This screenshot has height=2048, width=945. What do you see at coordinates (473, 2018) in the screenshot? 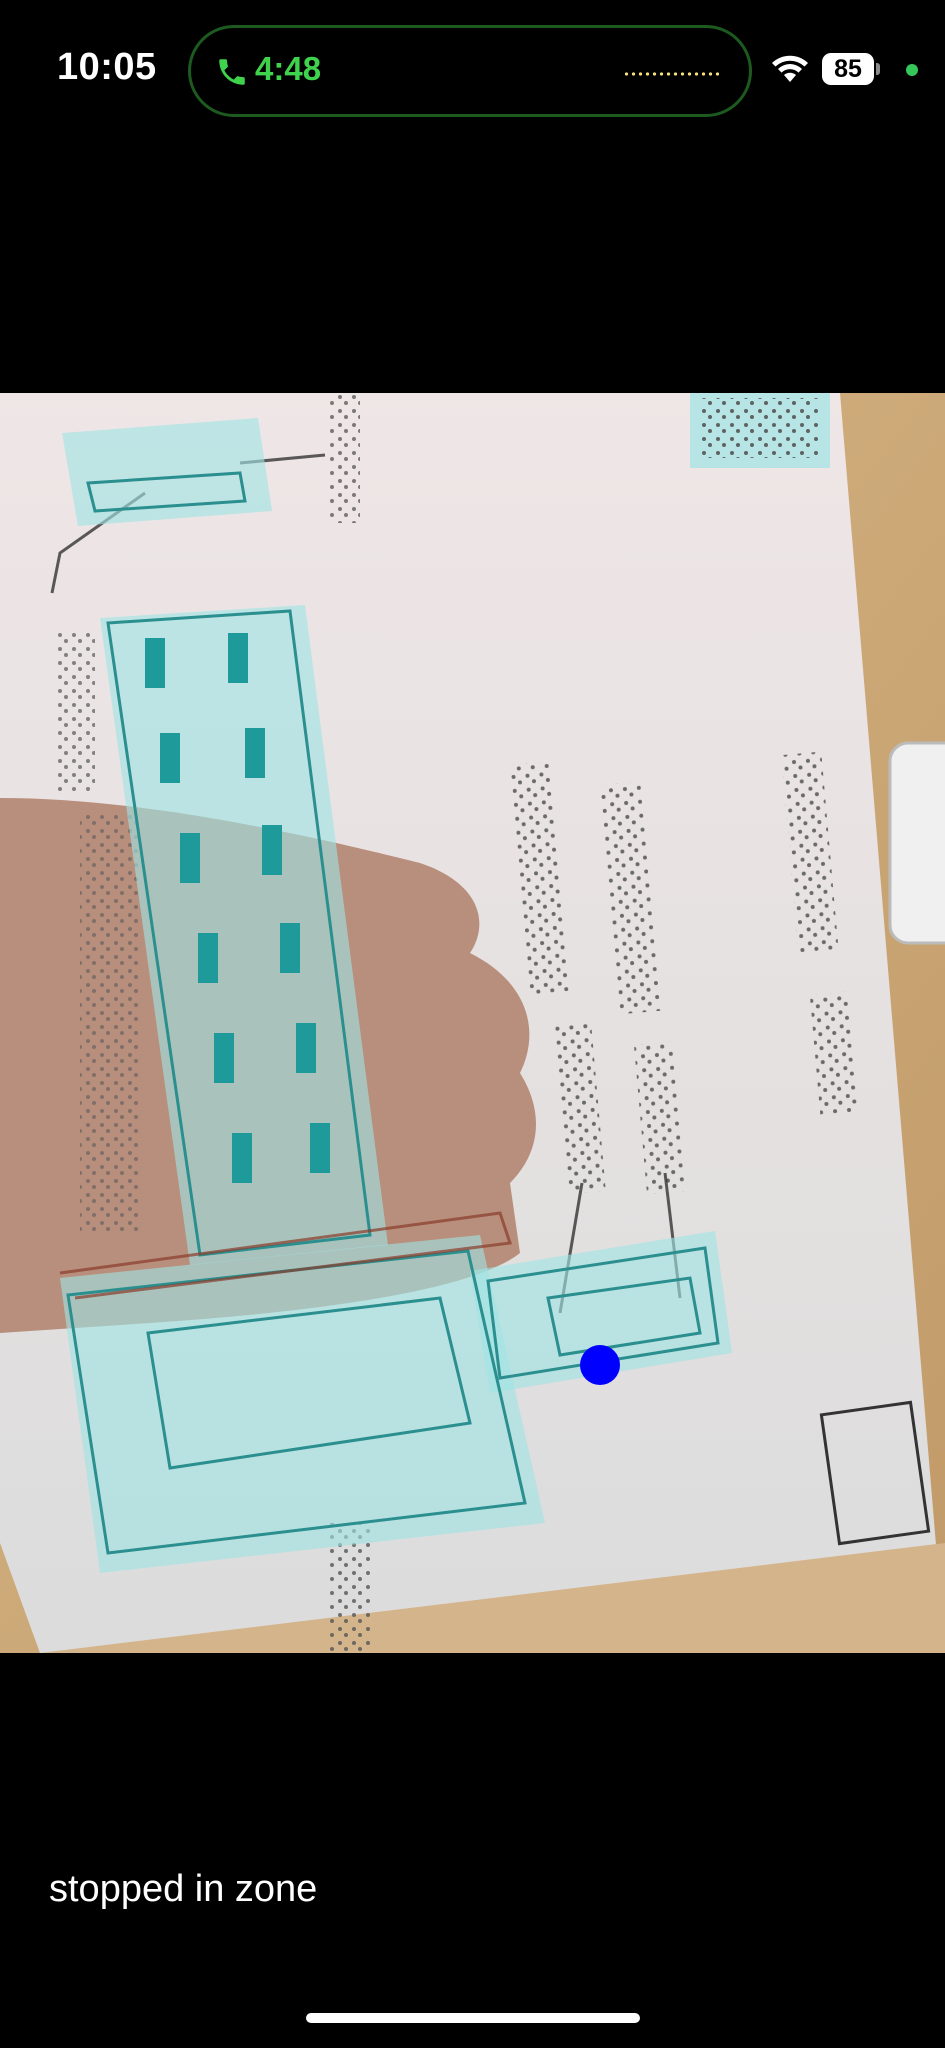
I see `home-indicator` at bounding box center [473, 2018].